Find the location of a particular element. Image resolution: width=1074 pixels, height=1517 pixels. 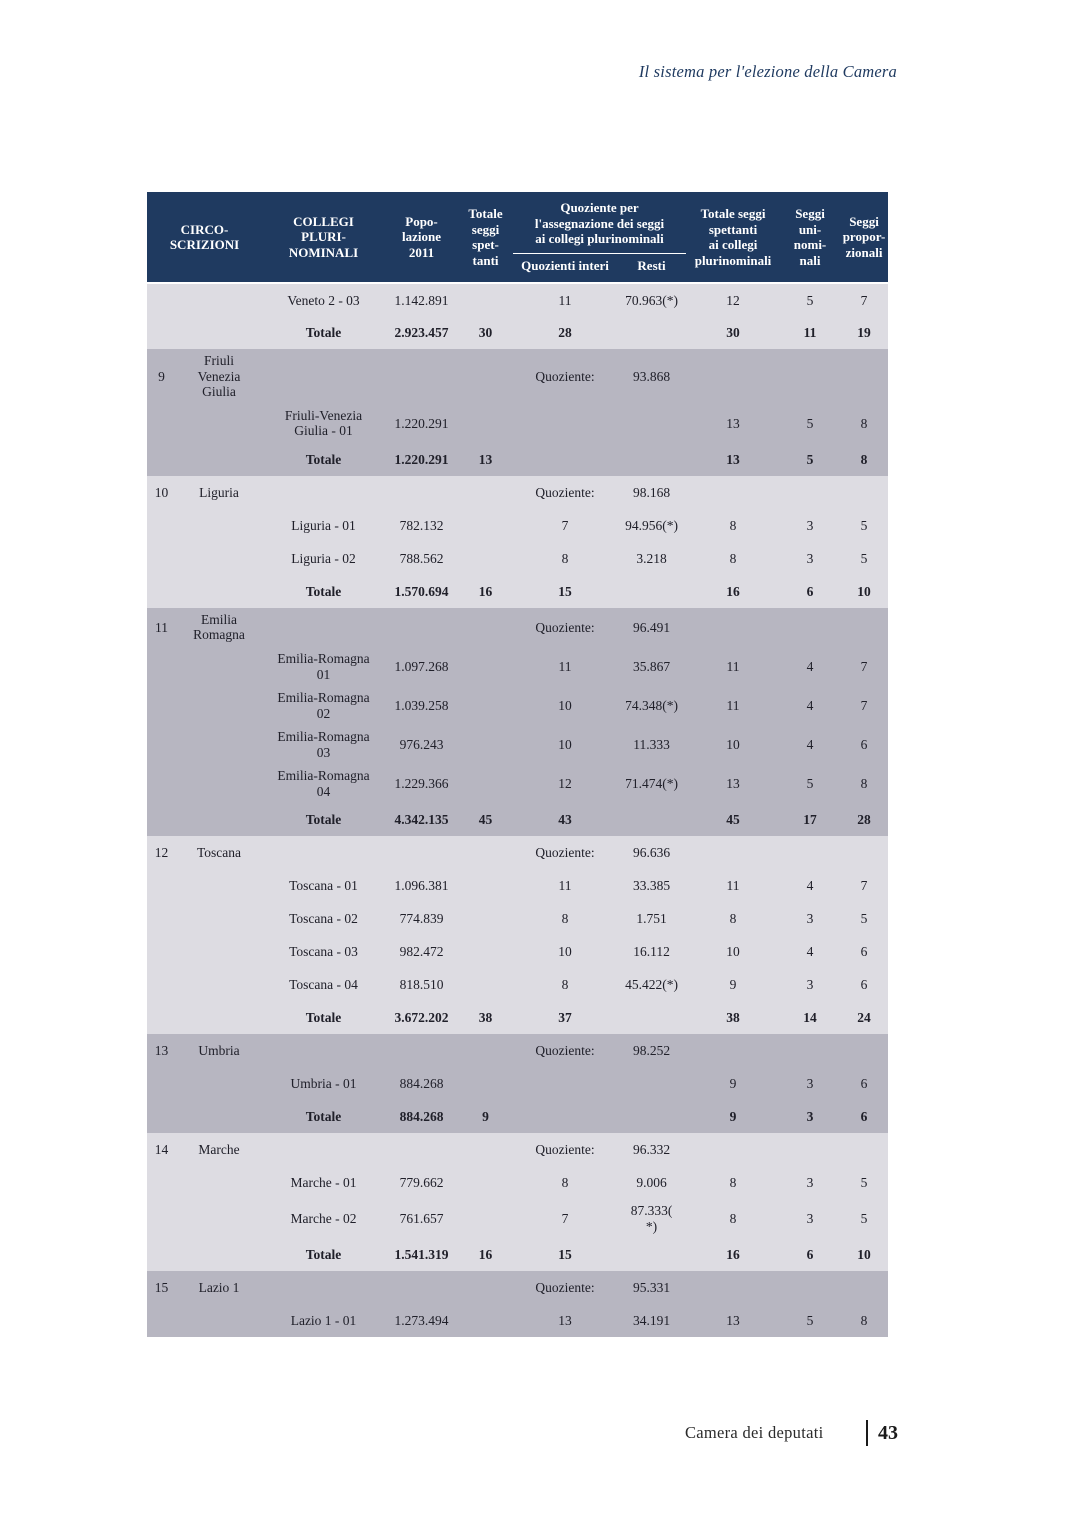

collegio-row: Liguria - 01 782.132 7 94.956(*) 8 3 5 is located at coordinates (518, 525).